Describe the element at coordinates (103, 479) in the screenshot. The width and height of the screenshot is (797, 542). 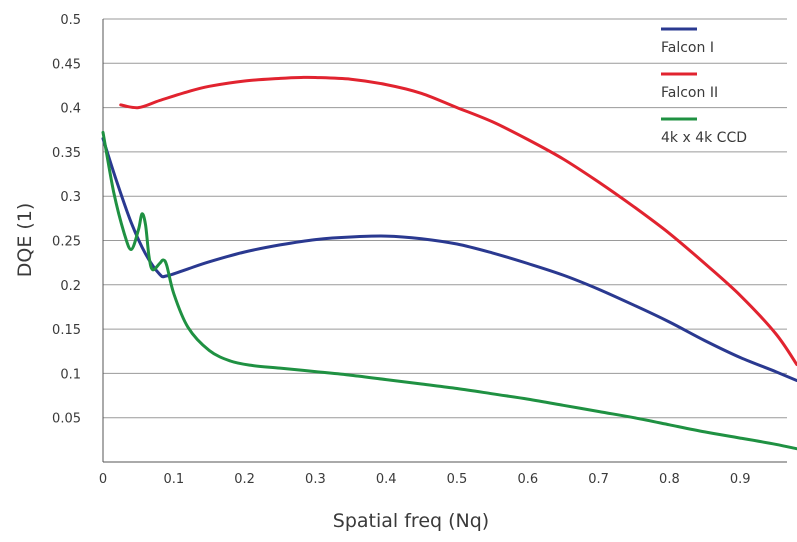
I see `x-tick-label: 0` at that location.